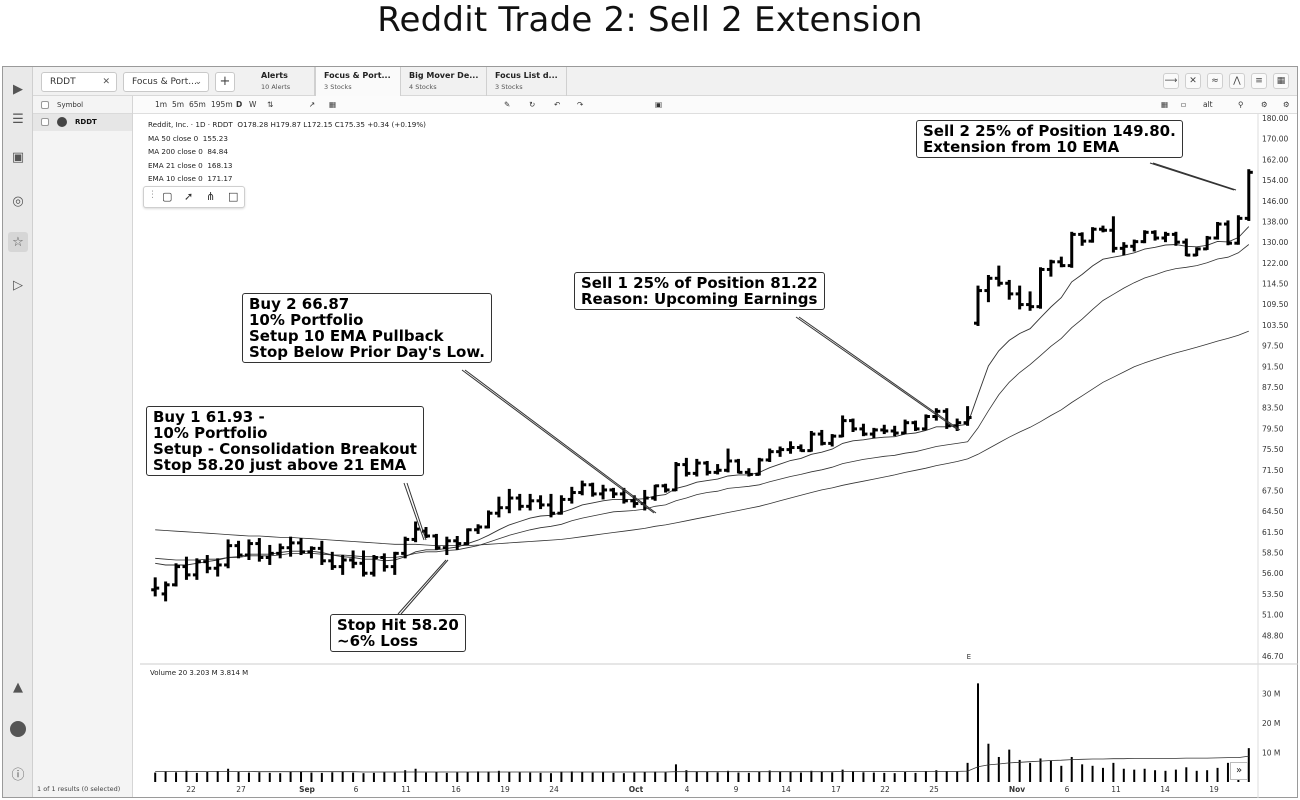 Image resolution: width=1300 pixels, height=800 pixels. What do you see at coordinates (1171, 81) in the screenshot?
I see `share-icon: ⟶` at bounding box center [1171, 81].